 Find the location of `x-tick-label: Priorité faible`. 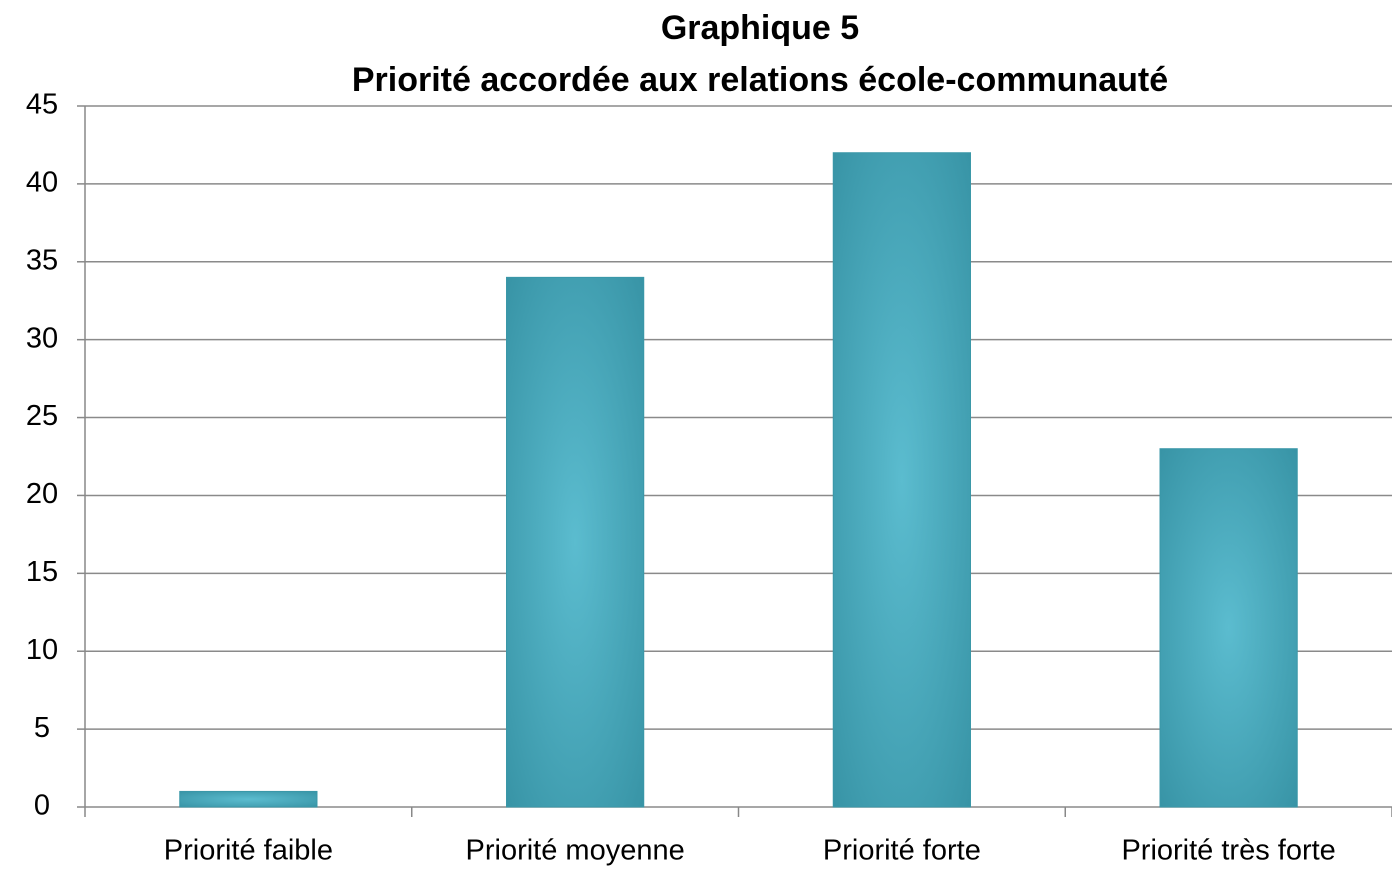

x-tick-label: Priorité faible is located at coordinates (248, 851).